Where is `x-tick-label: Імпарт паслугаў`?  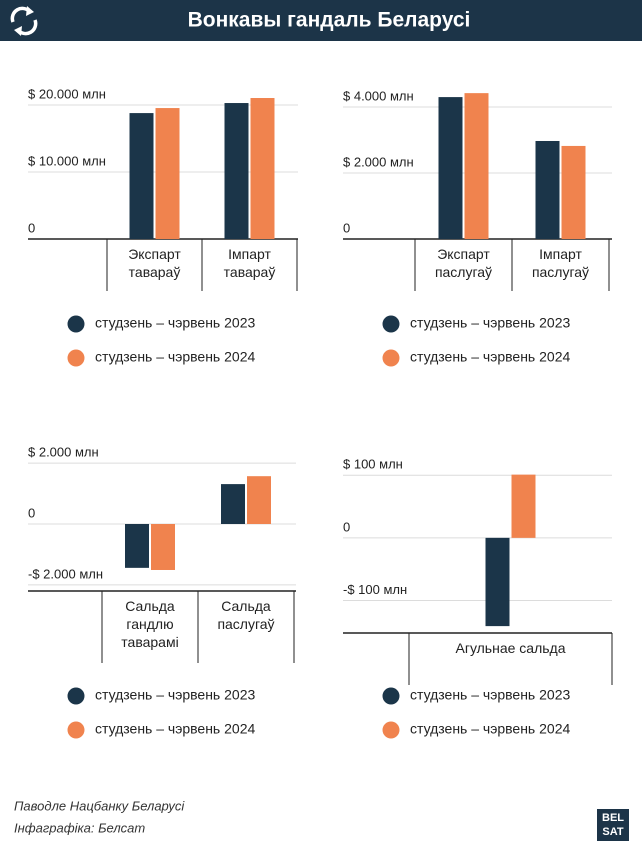 x-tick-label: Імпарт паслугаў is located at coordinates (560, 263).